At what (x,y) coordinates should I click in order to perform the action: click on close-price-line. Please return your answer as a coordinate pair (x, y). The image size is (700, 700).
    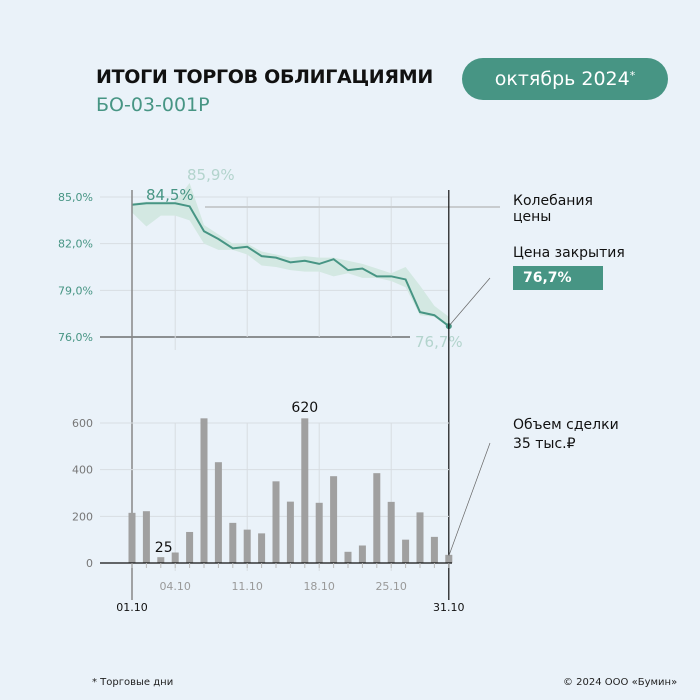
    Looking at the image, I should click on (290, 264).